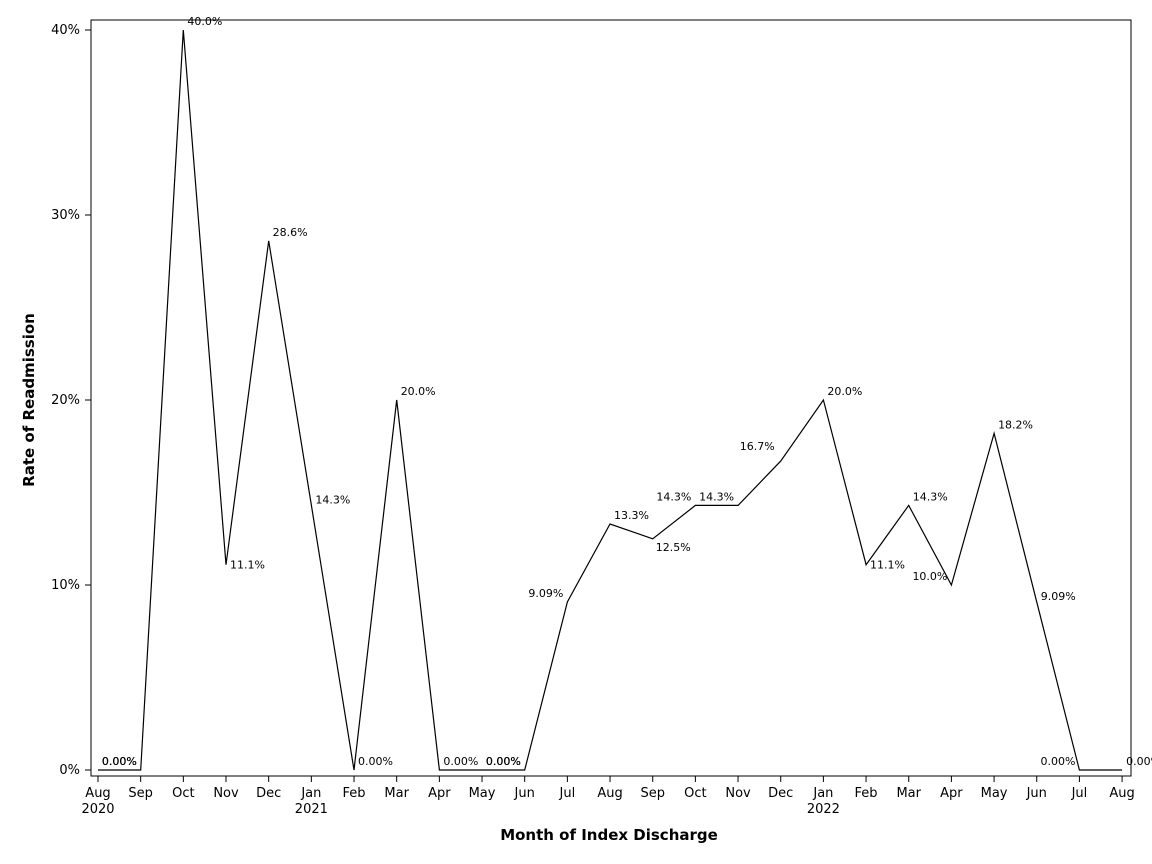 The width and height of the screenshot is (1152, 864). Describe the element at coordinates (1015, 424) in the screenshot. I see `data-label: 18.2%` at that location.